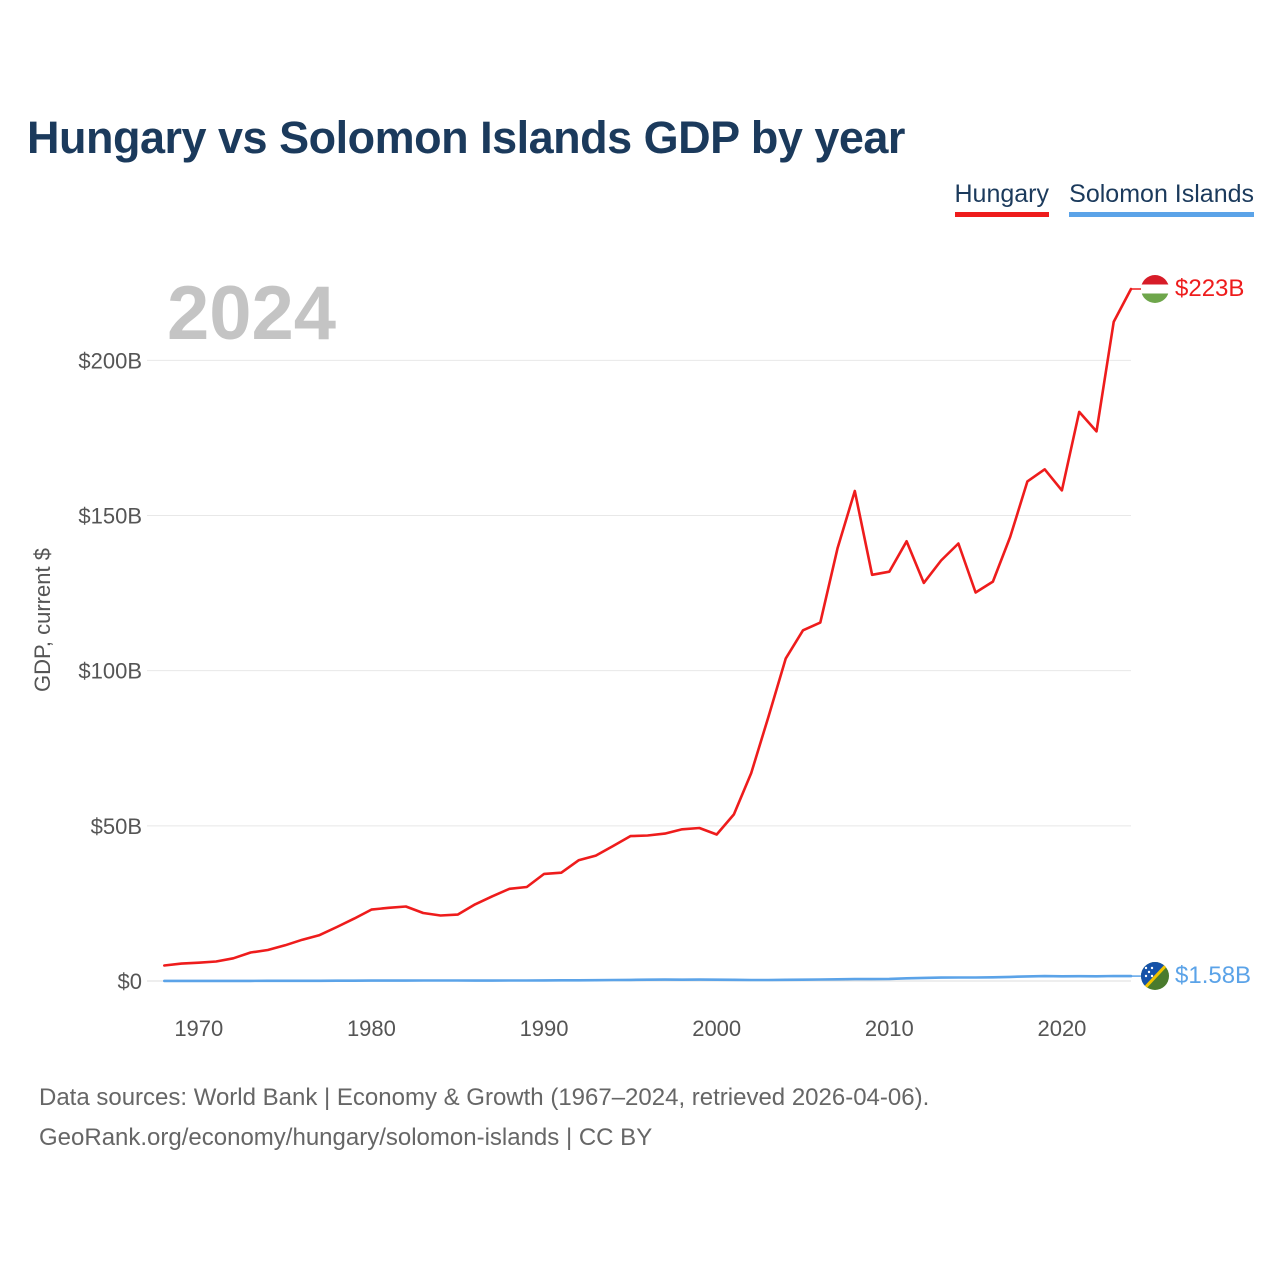 The width and height of the screenshot is (1280, 1280). Describe the element at coordinates (1161, 198) in the screenshot. I see `legend-item-solomon-islands: Solomon Islands` at that location.